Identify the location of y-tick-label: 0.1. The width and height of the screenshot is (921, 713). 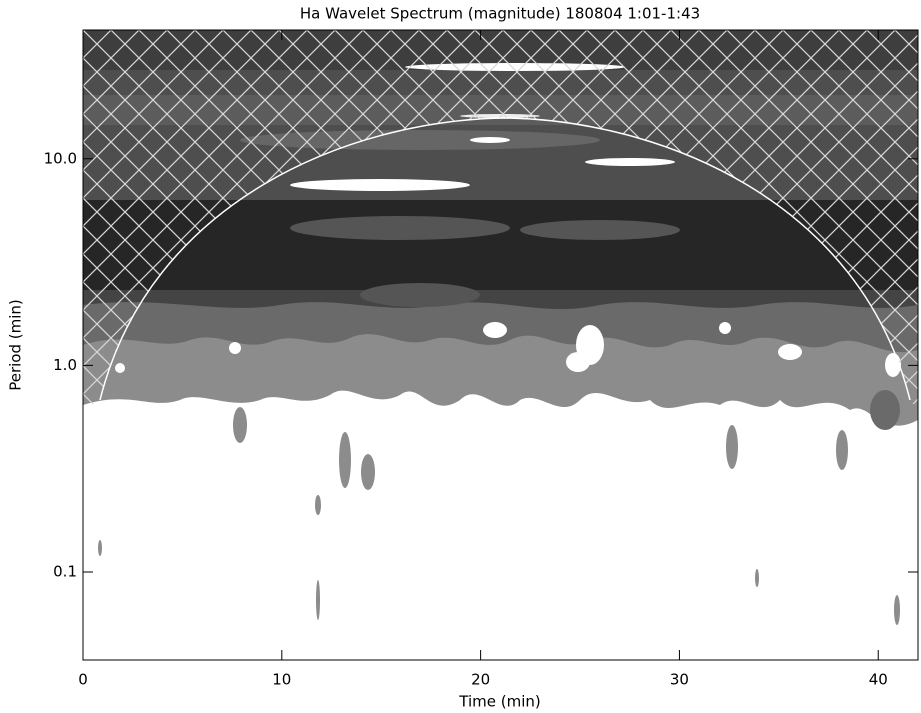
(65, 571).